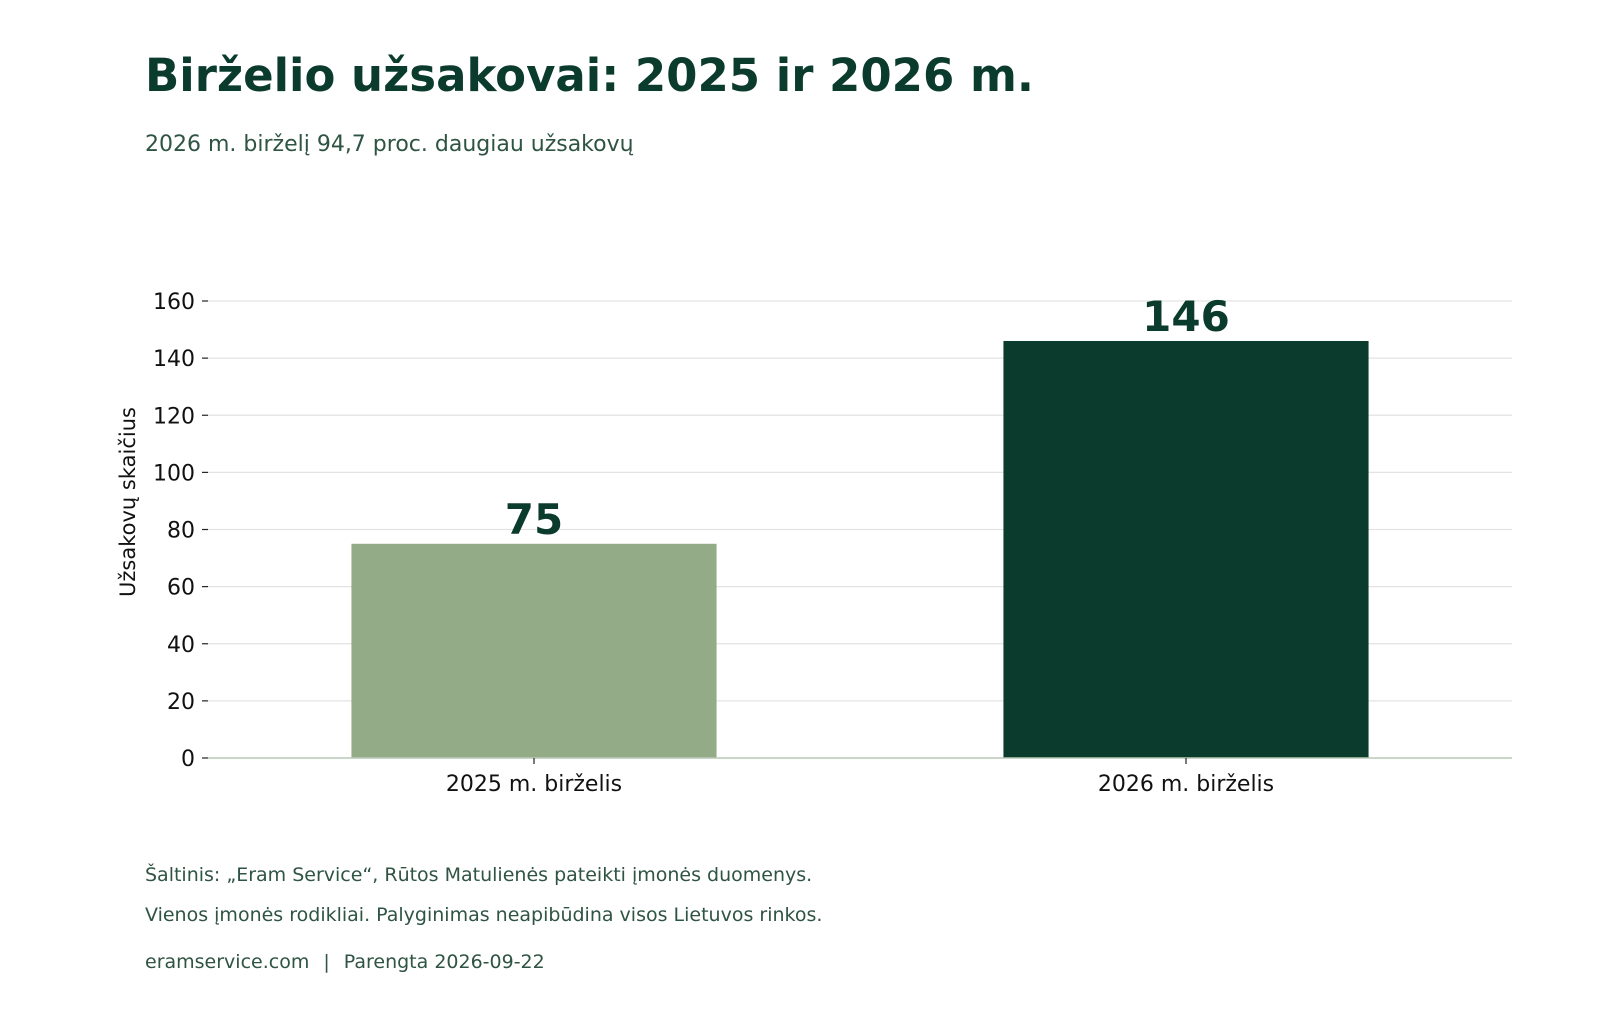 Image resolution: width=1600 pixels, height=1018 pixels. Describe the element at coordinates (1186, 316) in the screenshot. I see `data-label: 146` at that location.